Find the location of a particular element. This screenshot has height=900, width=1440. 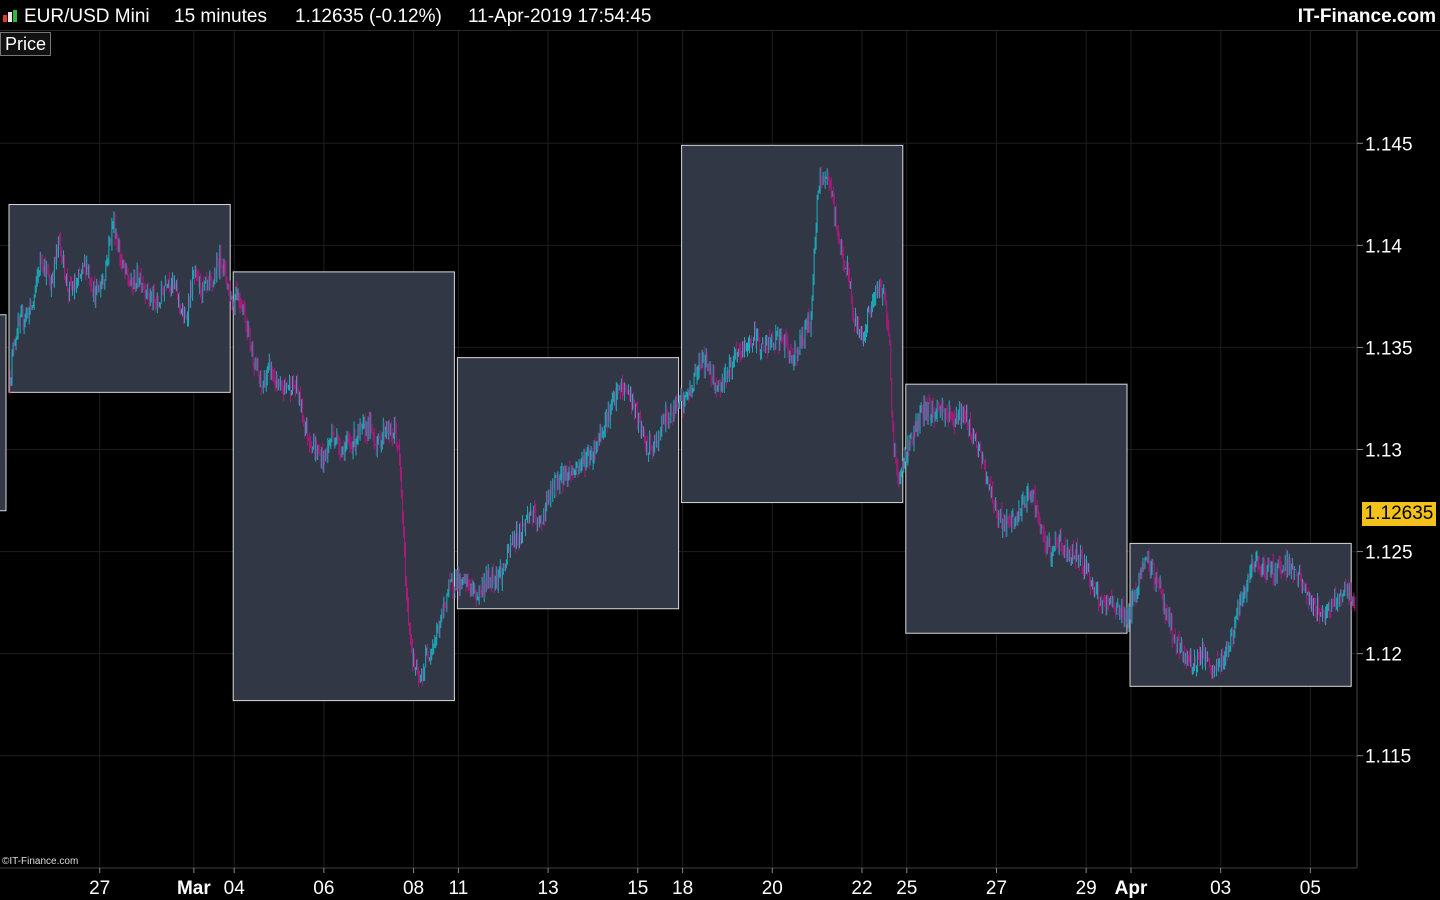

x-tick-label: 03 is located at coordinates (1220, 888).